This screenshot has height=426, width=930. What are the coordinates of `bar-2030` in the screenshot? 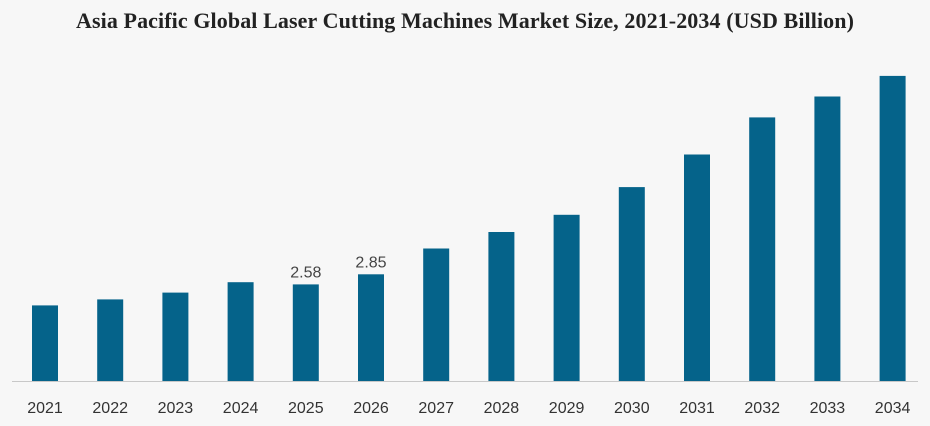 It's located at (631, 284).